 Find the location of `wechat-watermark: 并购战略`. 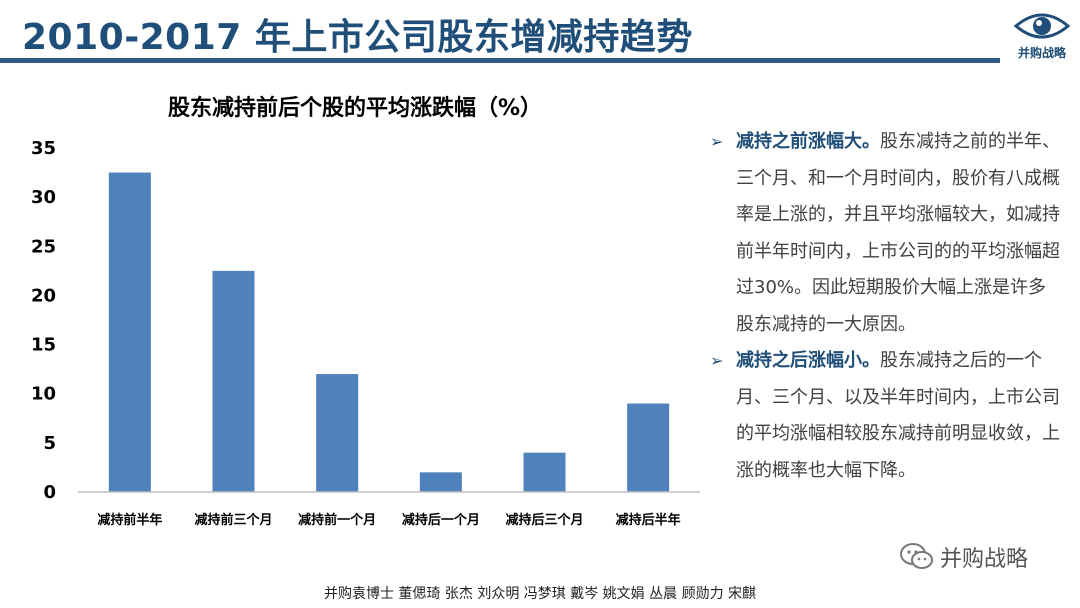

wechat-watermark: 并购战略 is located at coordinates (980, 557).